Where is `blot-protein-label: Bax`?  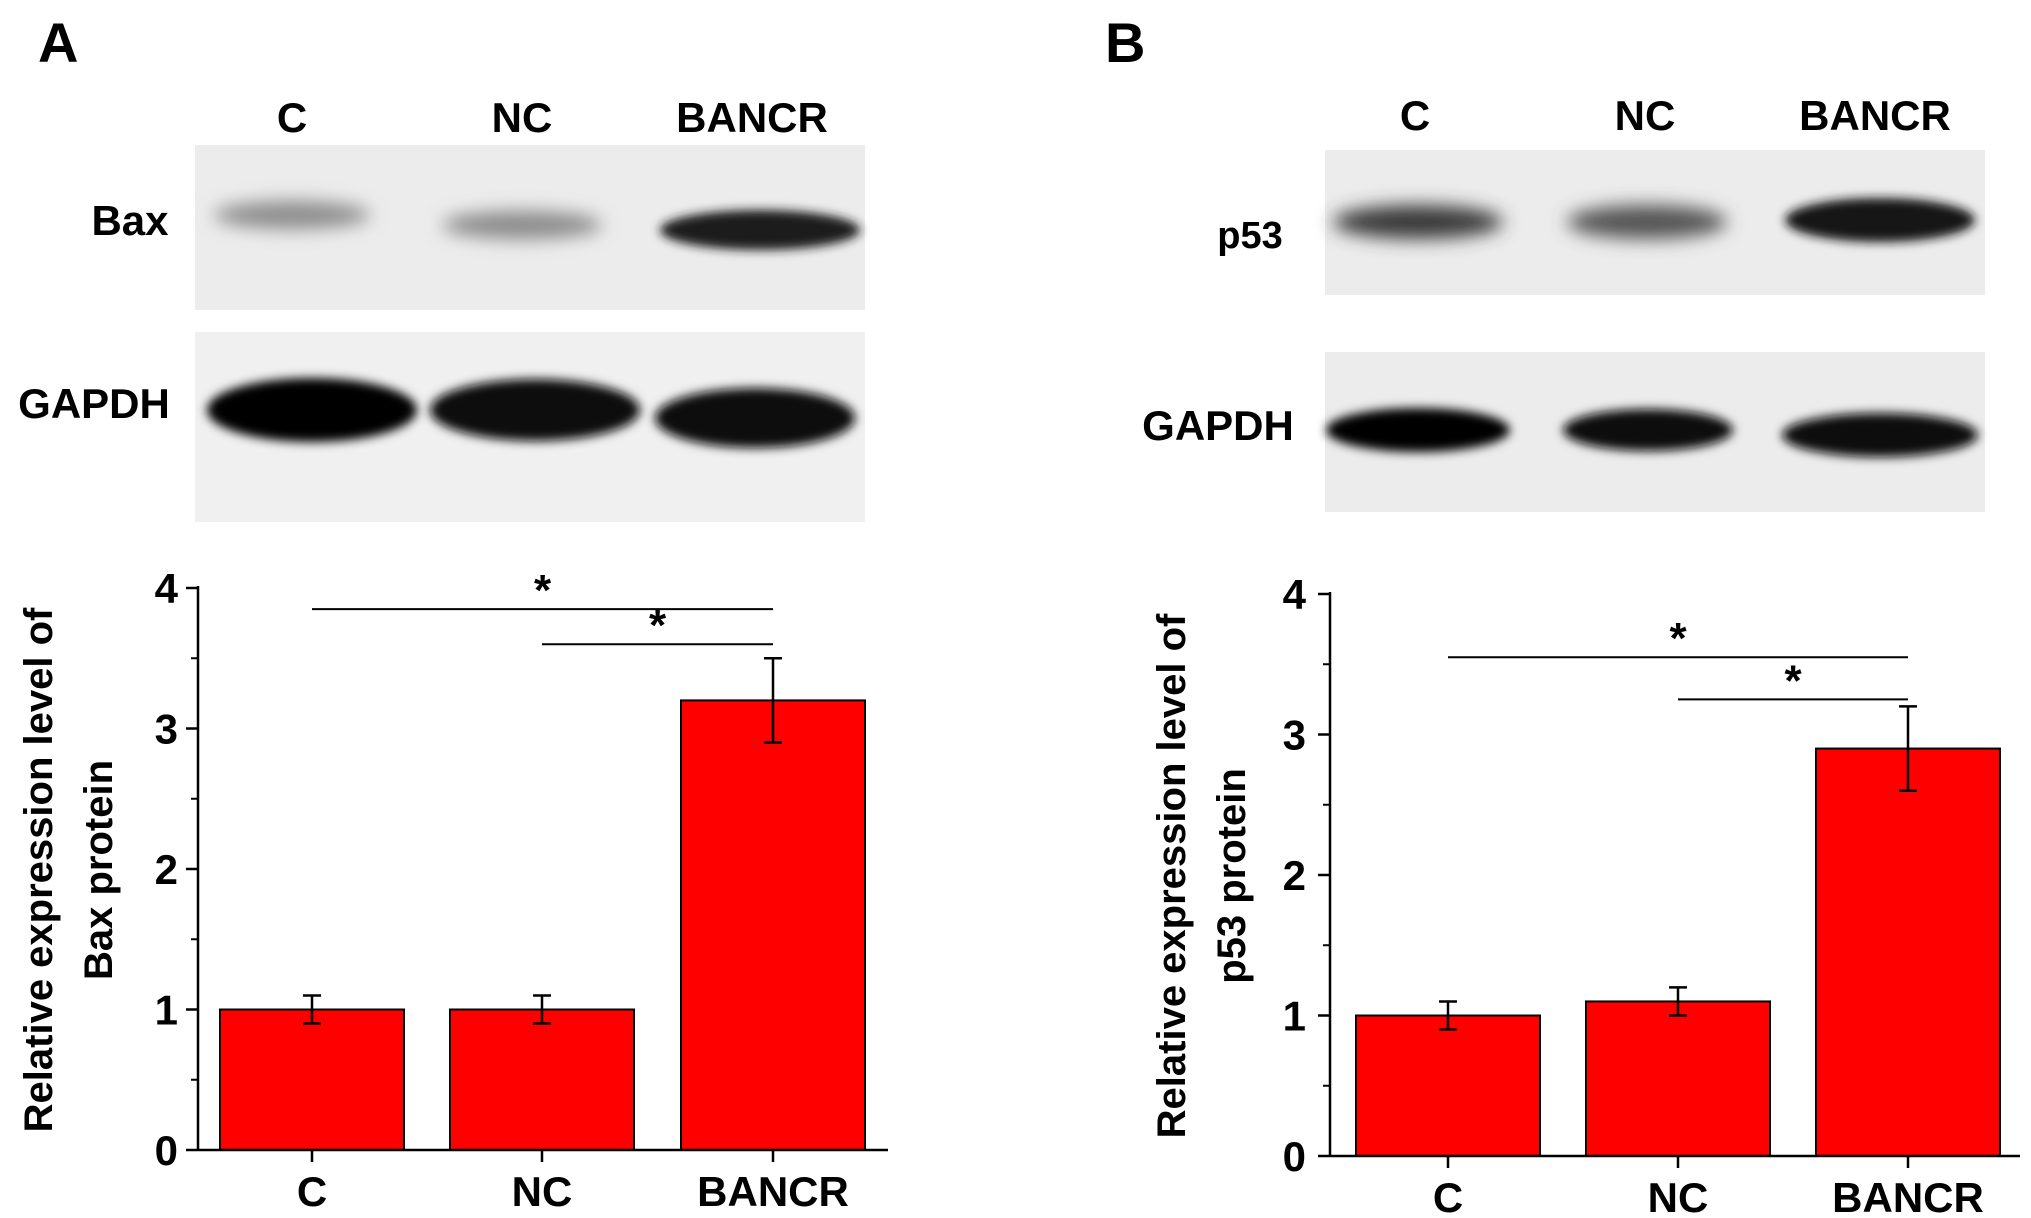 blot-protein-label: Bax is located at coordinates (130, 220).